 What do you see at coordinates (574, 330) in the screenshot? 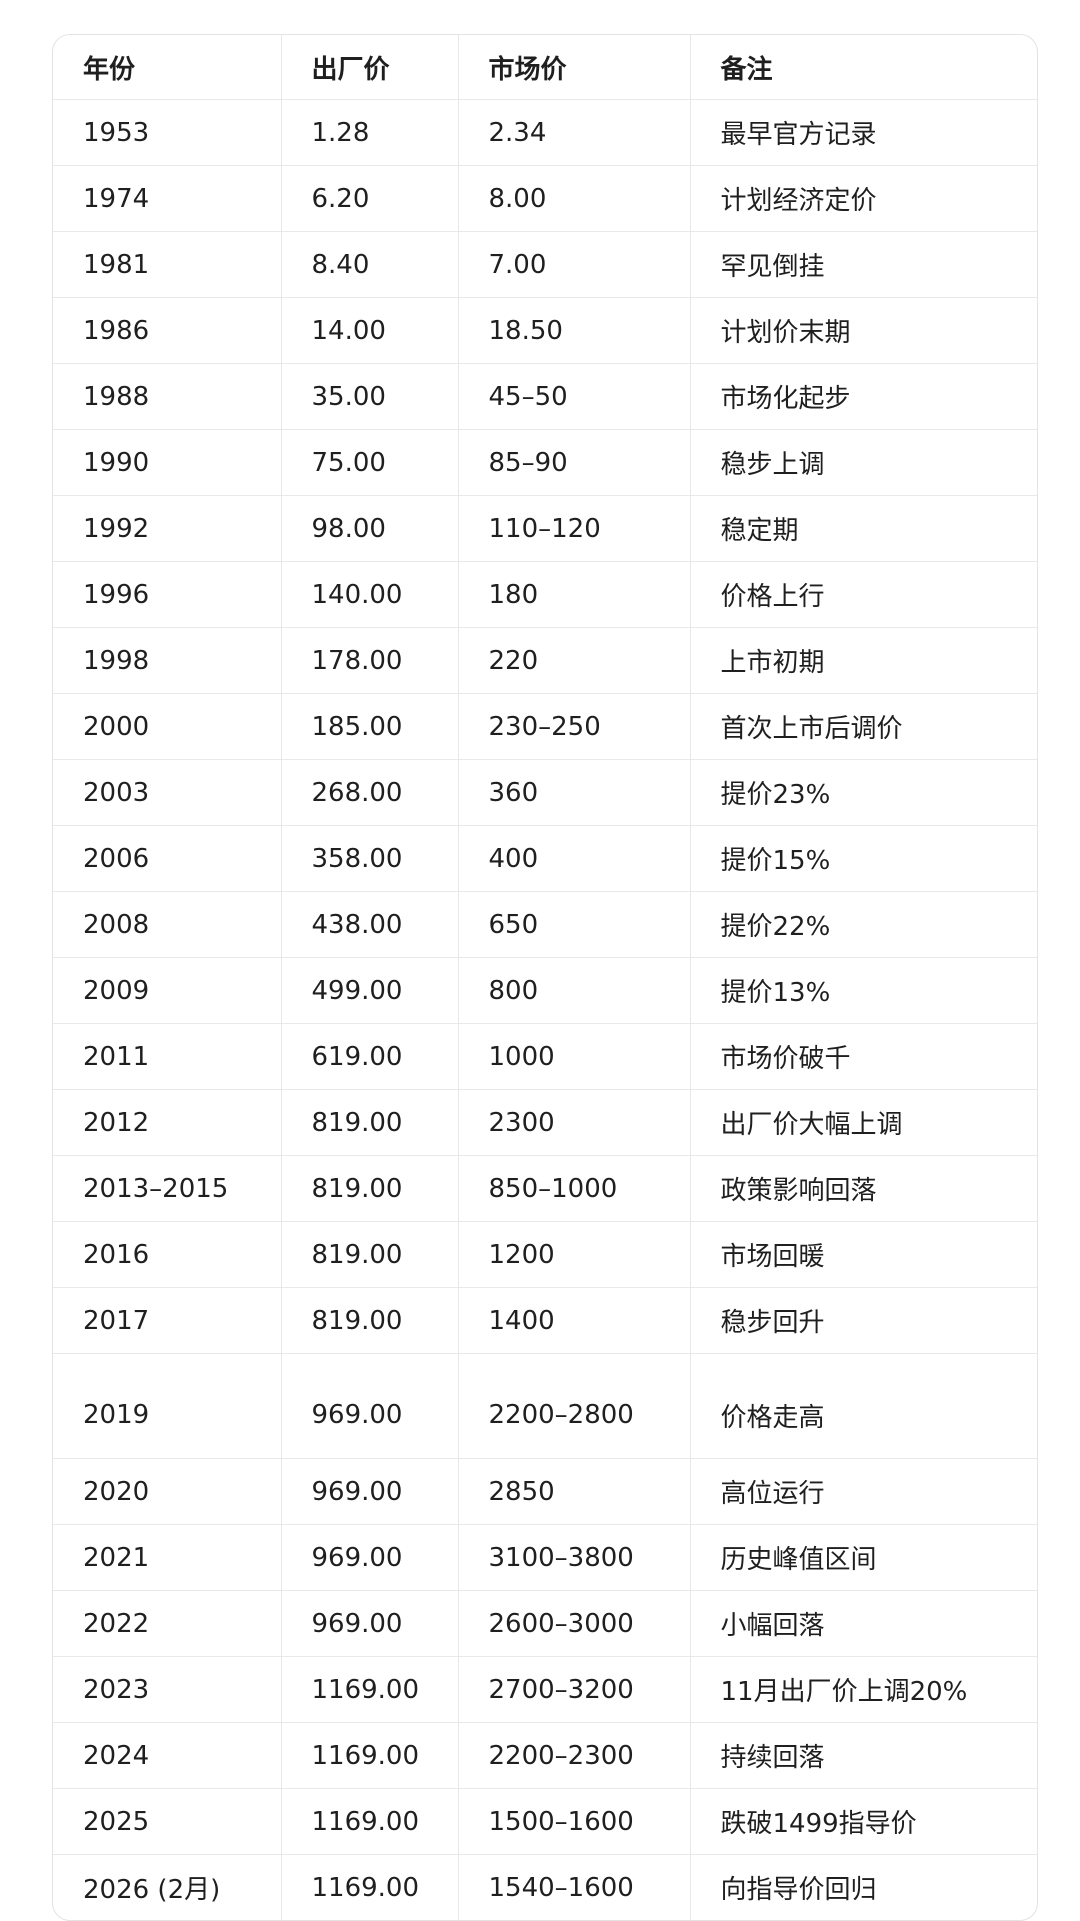
I see `cell-market-price: 18.50` at bounding box center [574, 330].